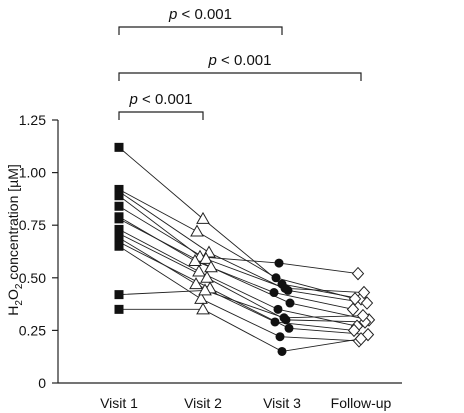 Image resolution: width=464 pixels, height=413 pixels. I want to click on x-ticks: Visit 1 Visit 2 Visit 3 Follow-up, so click(245, 403).